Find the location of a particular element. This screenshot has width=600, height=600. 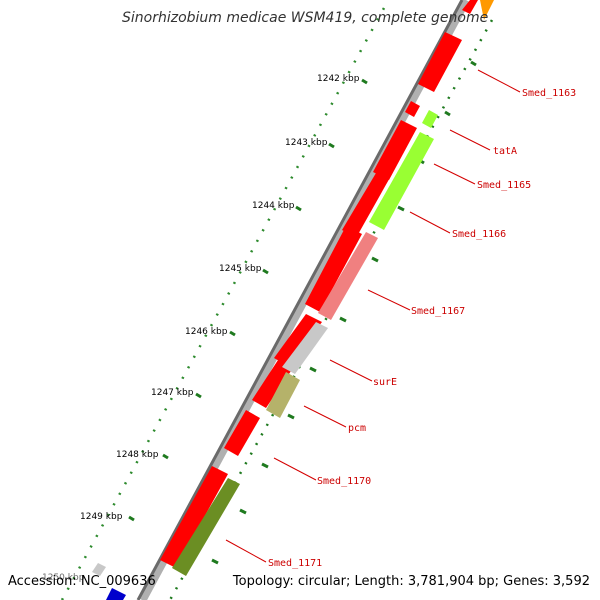

scale-label: 1247 kbp is located at coordinates (172, 393).